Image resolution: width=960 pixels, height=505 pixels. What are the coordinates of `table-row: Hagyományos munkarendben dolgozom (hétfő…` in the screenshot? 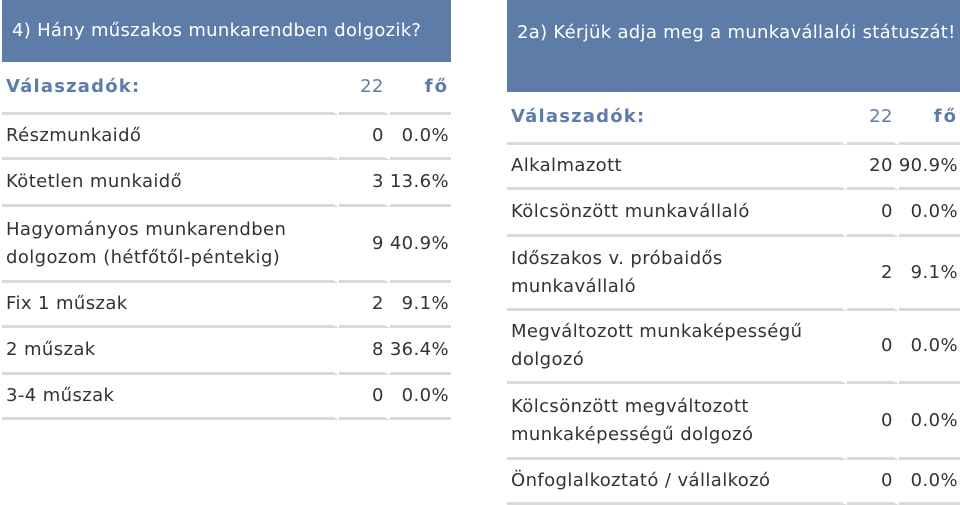 It's located at (226, 245).